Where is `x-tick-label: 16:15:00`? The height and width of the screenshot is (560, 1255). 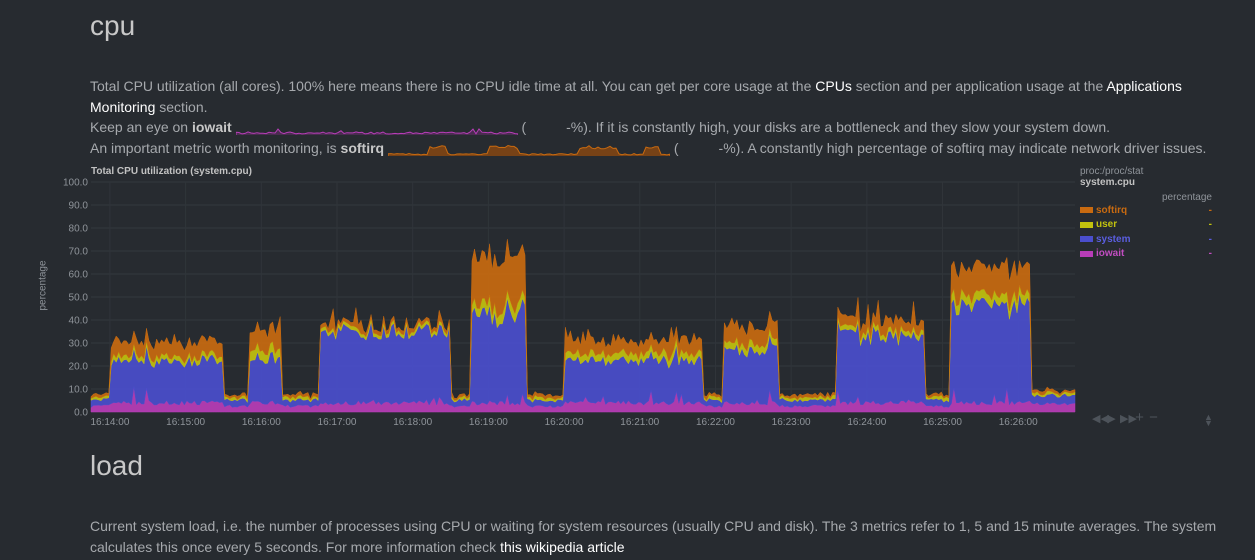
x-tick-label: 16:15:00 is located at coordinates (185, 422).